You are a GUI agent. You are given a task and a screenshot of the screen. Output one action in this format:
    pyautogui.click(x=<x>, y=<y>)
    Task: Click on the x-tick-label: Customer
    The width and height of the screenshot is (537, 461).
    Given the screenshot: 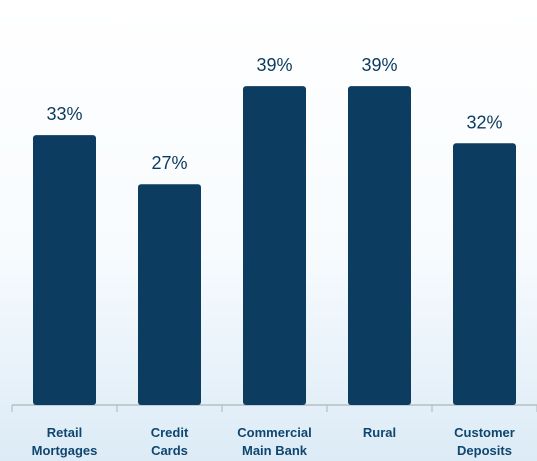 What is the action you would take?
    pyautogui.click(x=484, y=432)
    